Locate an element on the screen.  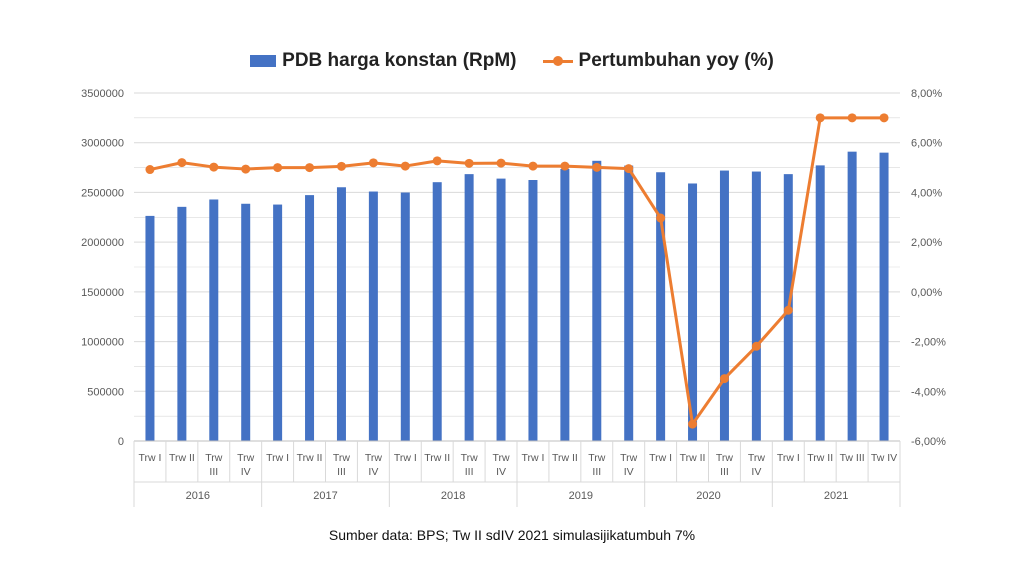
left-axis-tick-label: 2500000 is located at coordinates (102, 193).